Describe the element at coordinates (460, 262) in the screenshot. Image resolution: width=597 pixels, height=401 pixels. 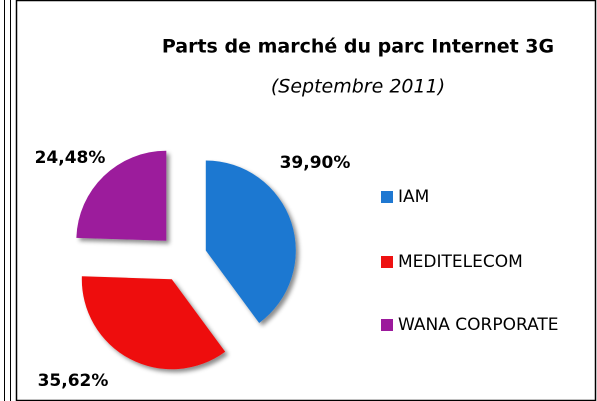
I see `legend-label: MEDITELECOM` at that location.